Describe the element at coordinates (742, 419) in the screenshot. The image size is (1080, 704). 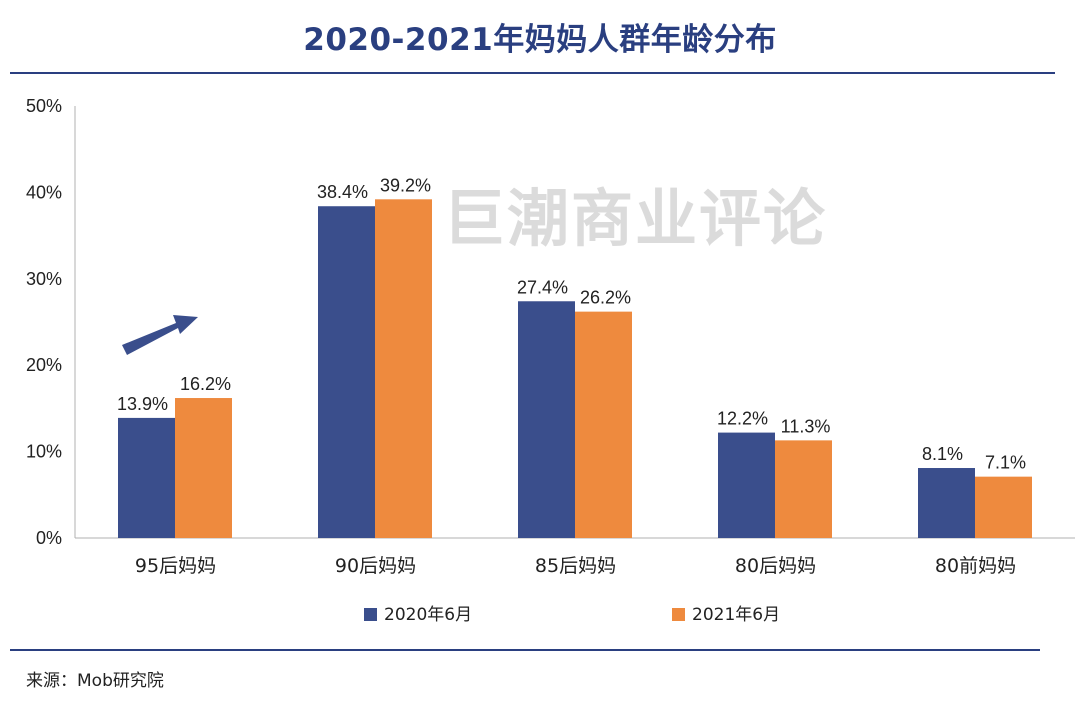
I see `data-label: 12.2%` at that location.